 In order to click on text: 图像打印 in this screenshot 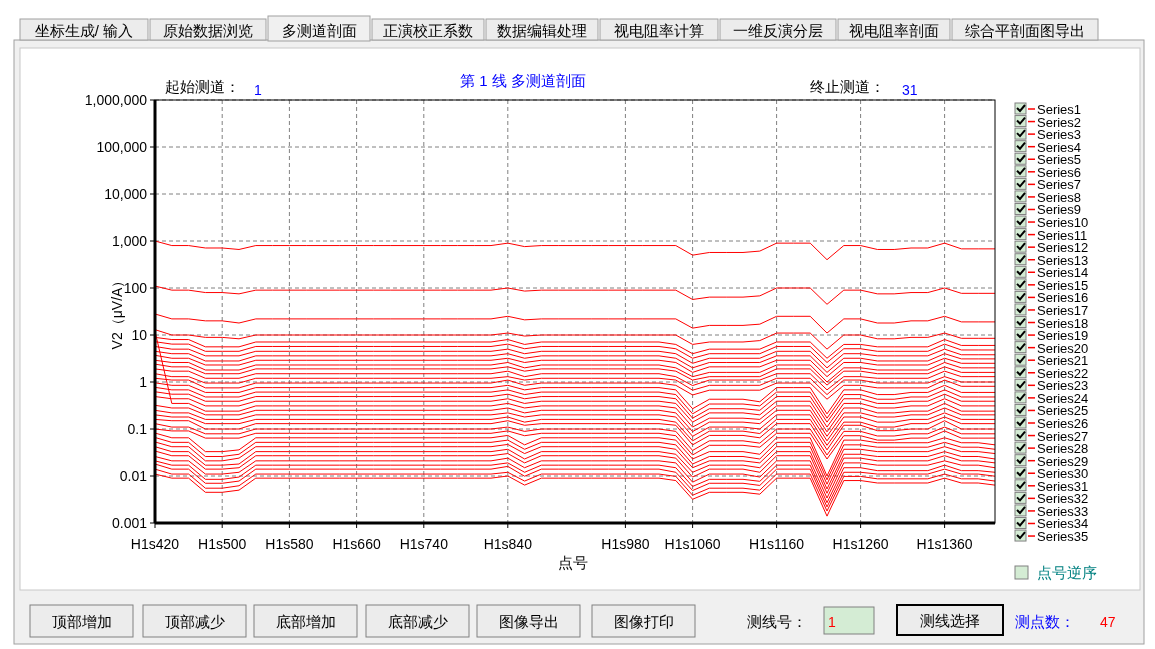, I will do `click(643, 621)`.